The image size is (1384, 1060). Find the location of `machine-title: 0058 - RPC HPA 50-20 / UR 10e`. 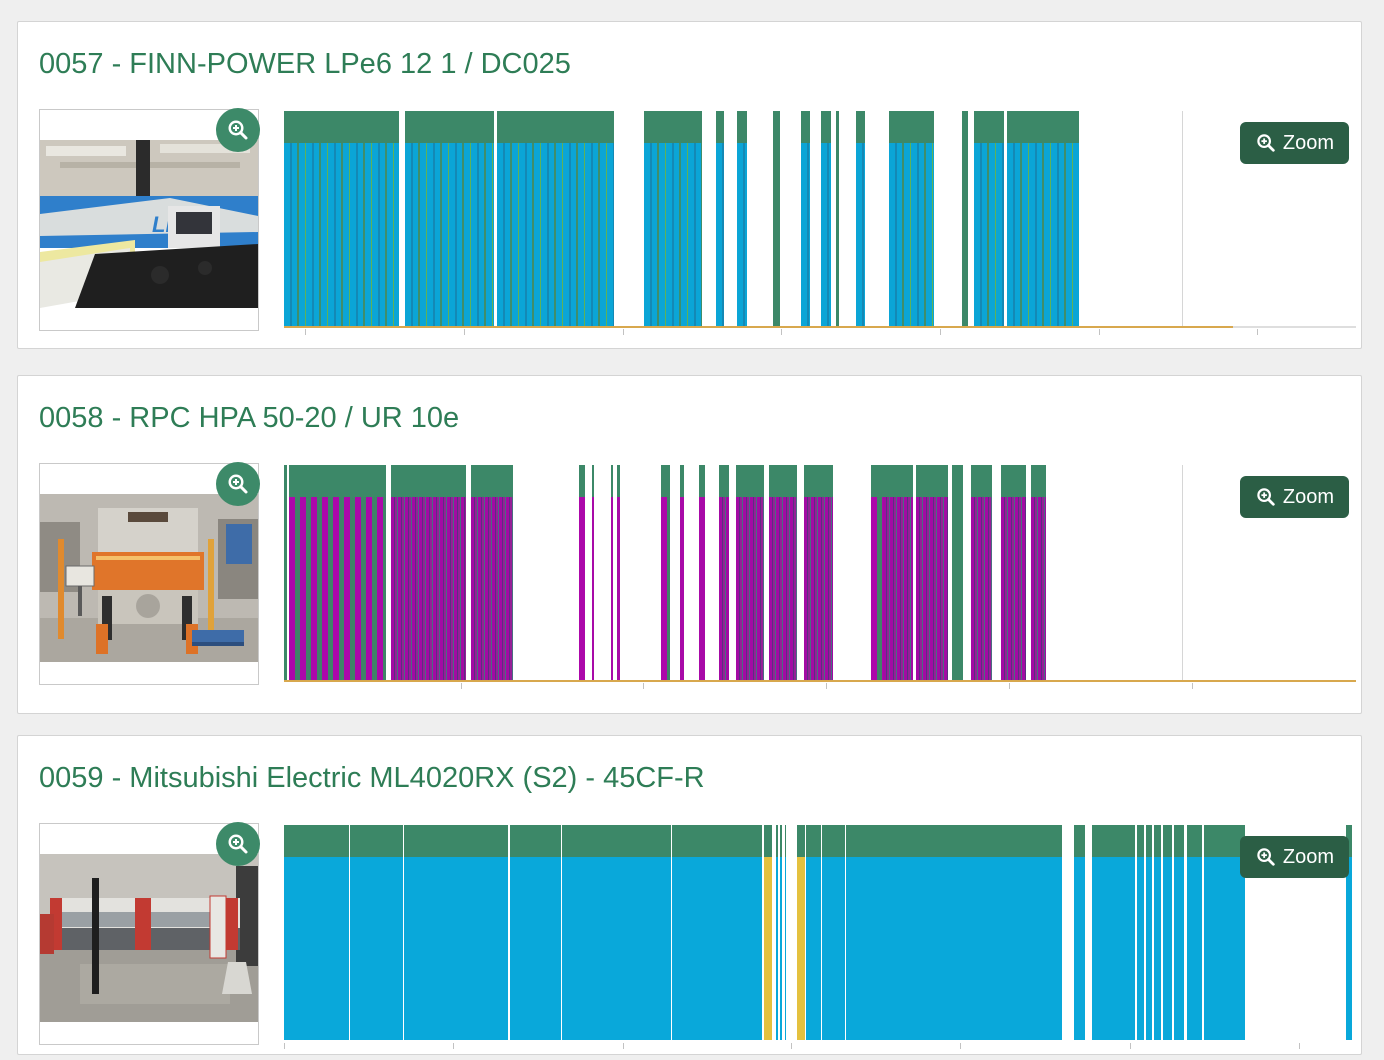

machine-title: 0058 - RPC HPA 50-20 / UR 10e is located at coordinates (249, 418).